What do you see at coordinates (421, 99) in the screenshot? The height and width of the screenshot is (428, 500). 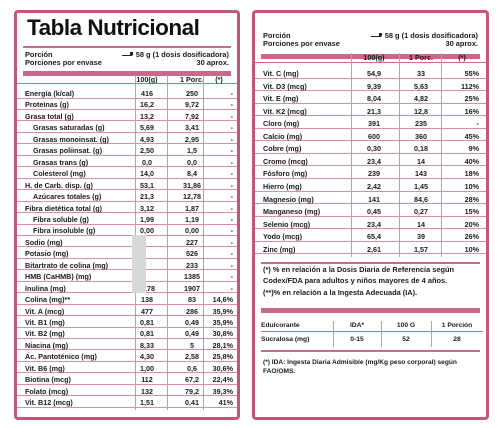 I see `value-porc: 4,82` at bounding box center [421, 99].